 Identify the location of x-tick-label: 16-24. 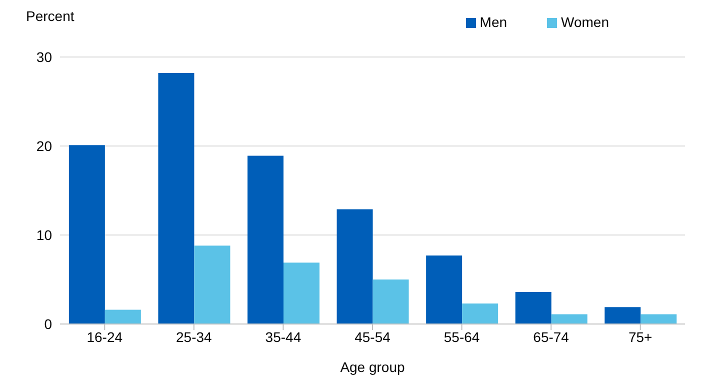
(104, 336).